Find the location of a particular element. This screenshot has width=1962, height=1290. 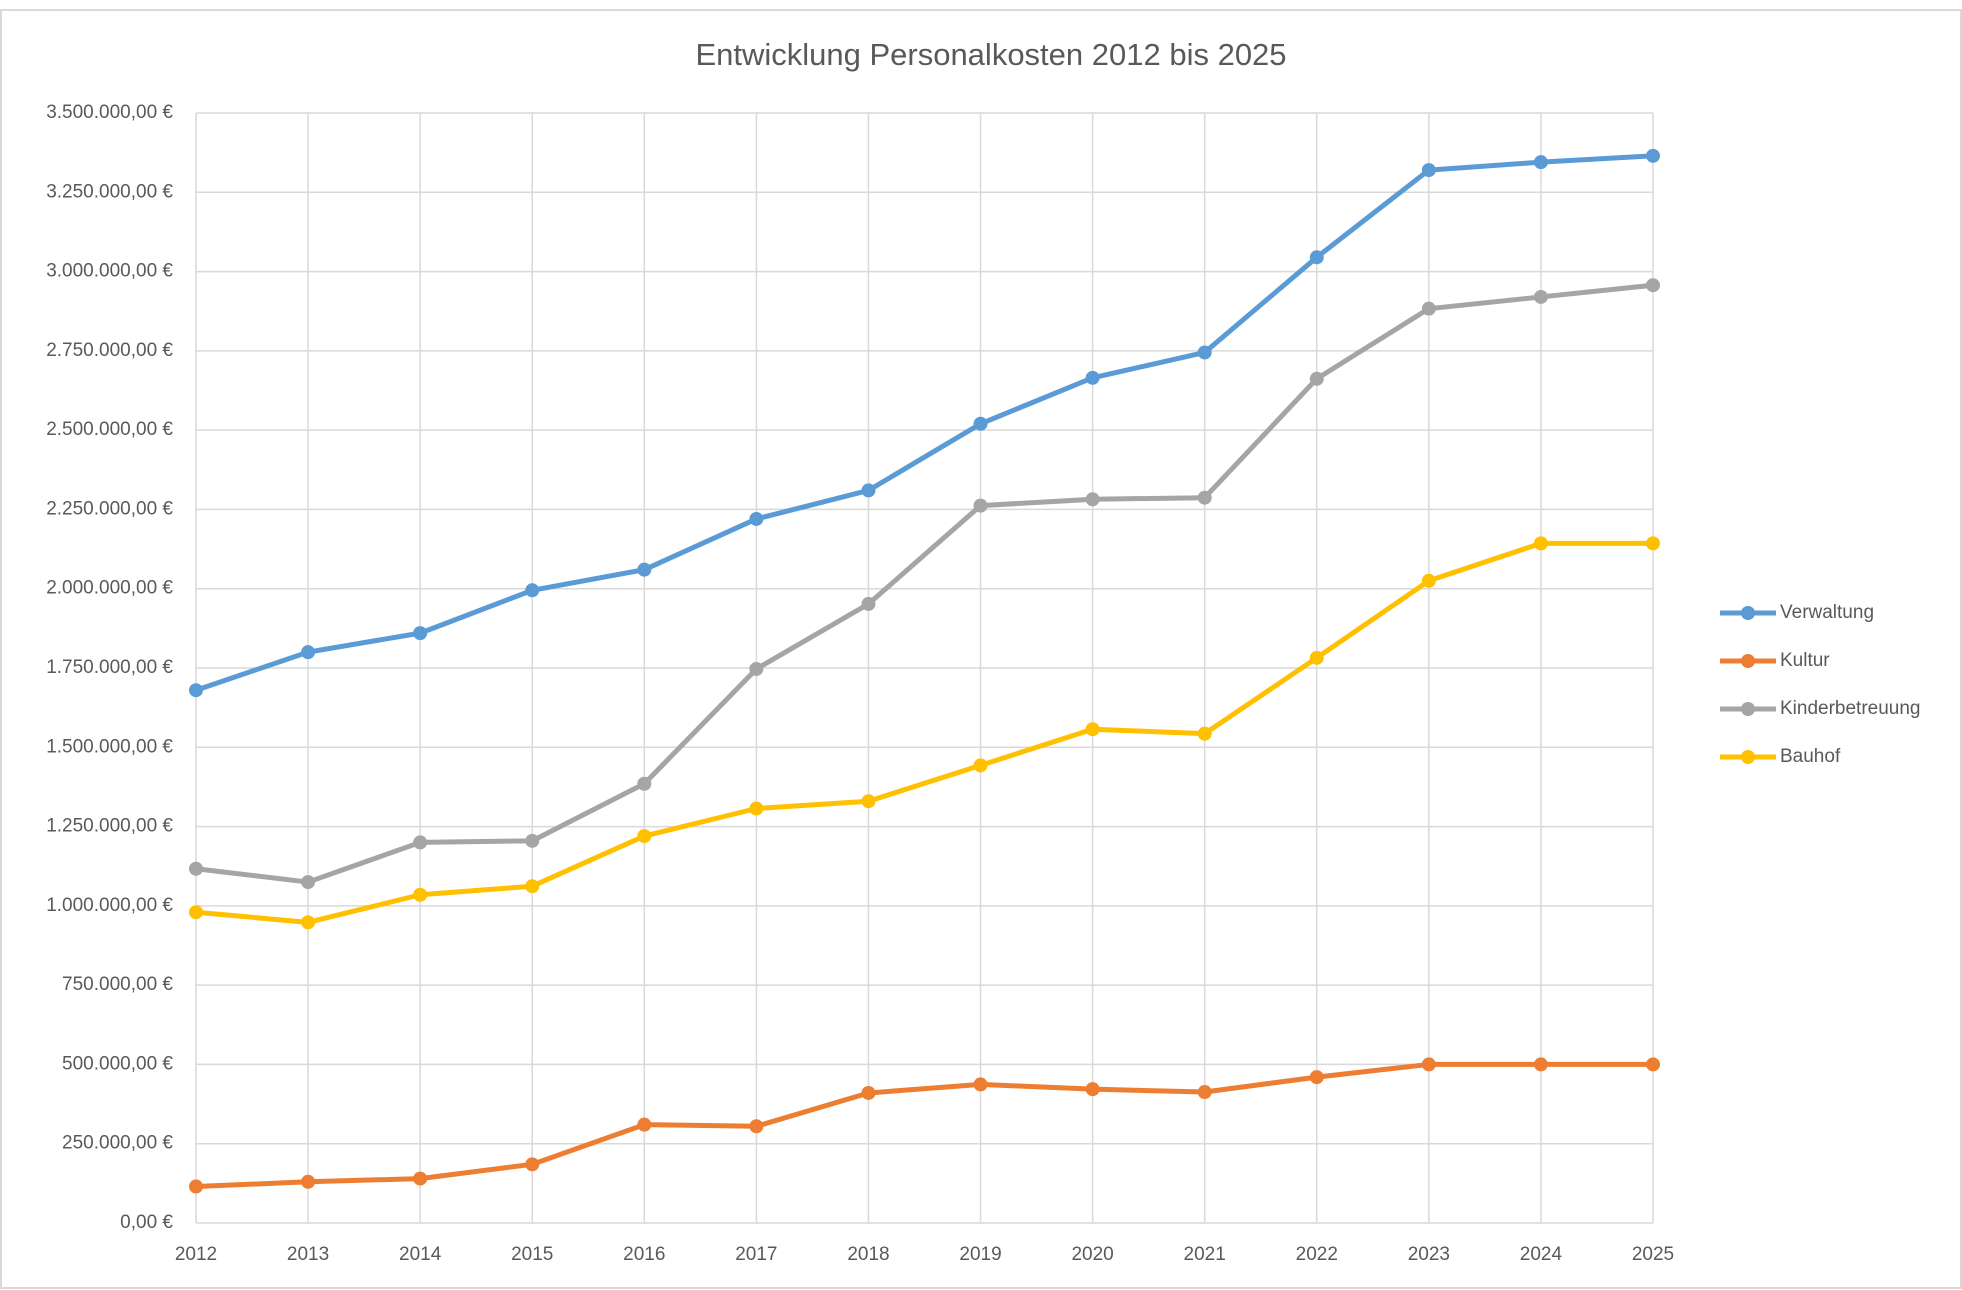

x-tick-label: 2015 is located at coordinates (532, 1254).